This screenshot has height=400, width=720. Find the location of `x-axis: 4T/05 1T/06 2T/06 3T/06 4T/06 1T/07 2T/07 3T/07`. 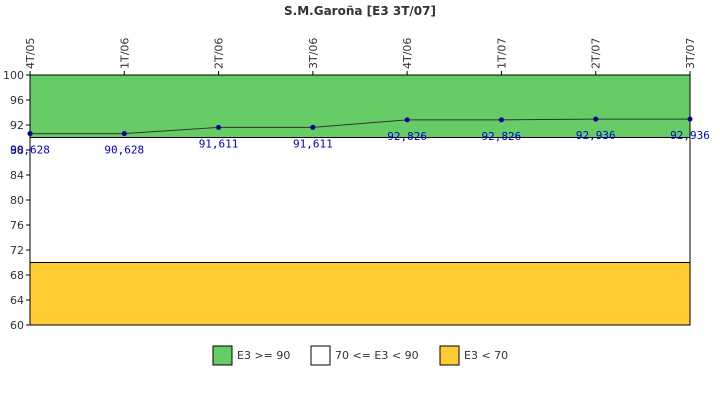

x-axis: 4T/05 1T/06 2T/06 3T/06 4T/06 1T/07 2T/07 3T/07 is located at coordinates (360, 56).